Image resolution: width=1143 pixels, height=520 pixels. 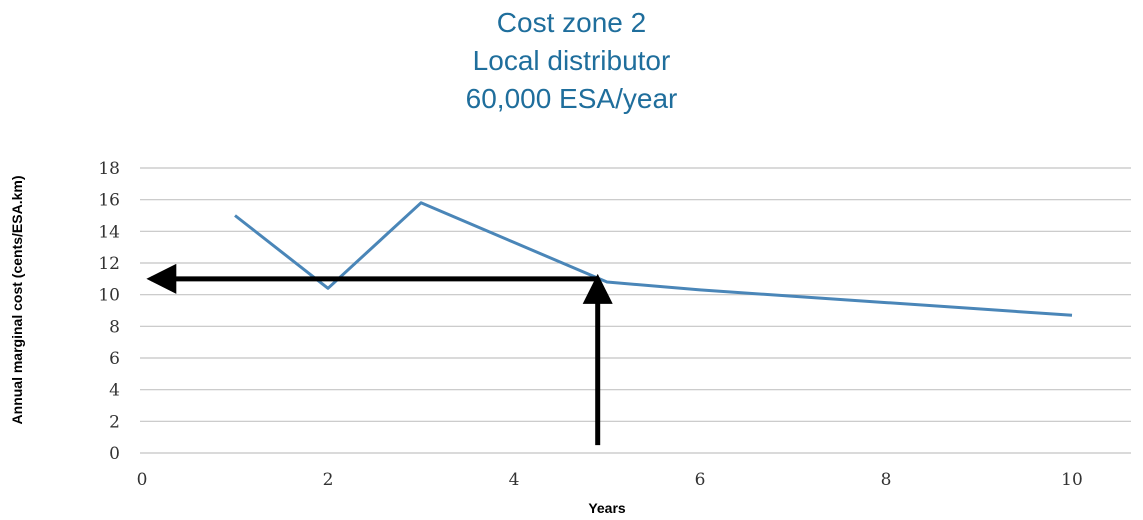 I want to click on y-tick-label: 12, so click(x=109, y=264).